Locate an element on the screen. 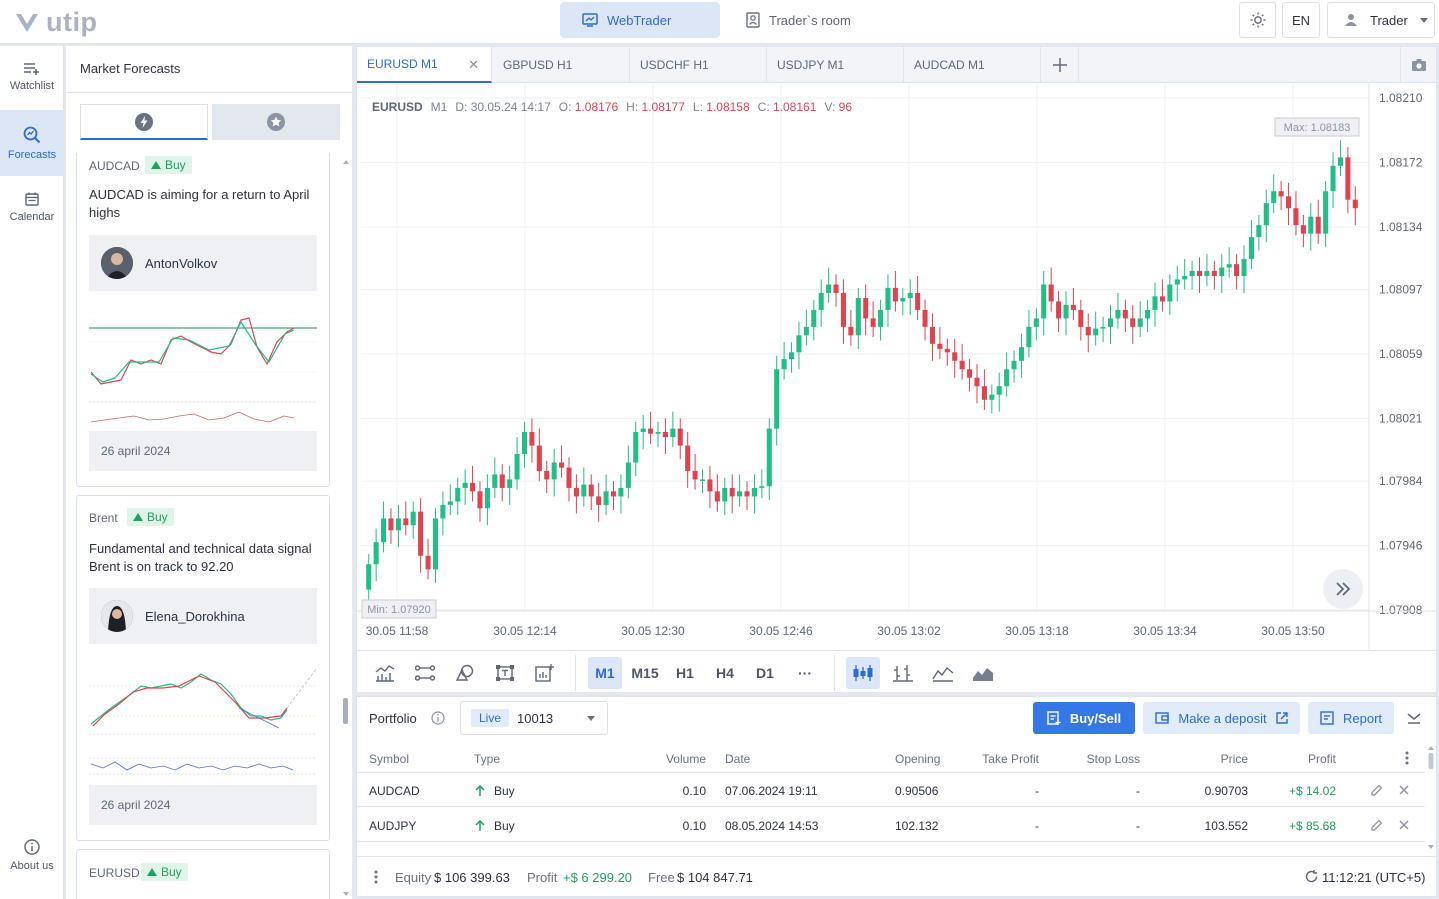  add-tab-button is located at coordinates (1060, 65).